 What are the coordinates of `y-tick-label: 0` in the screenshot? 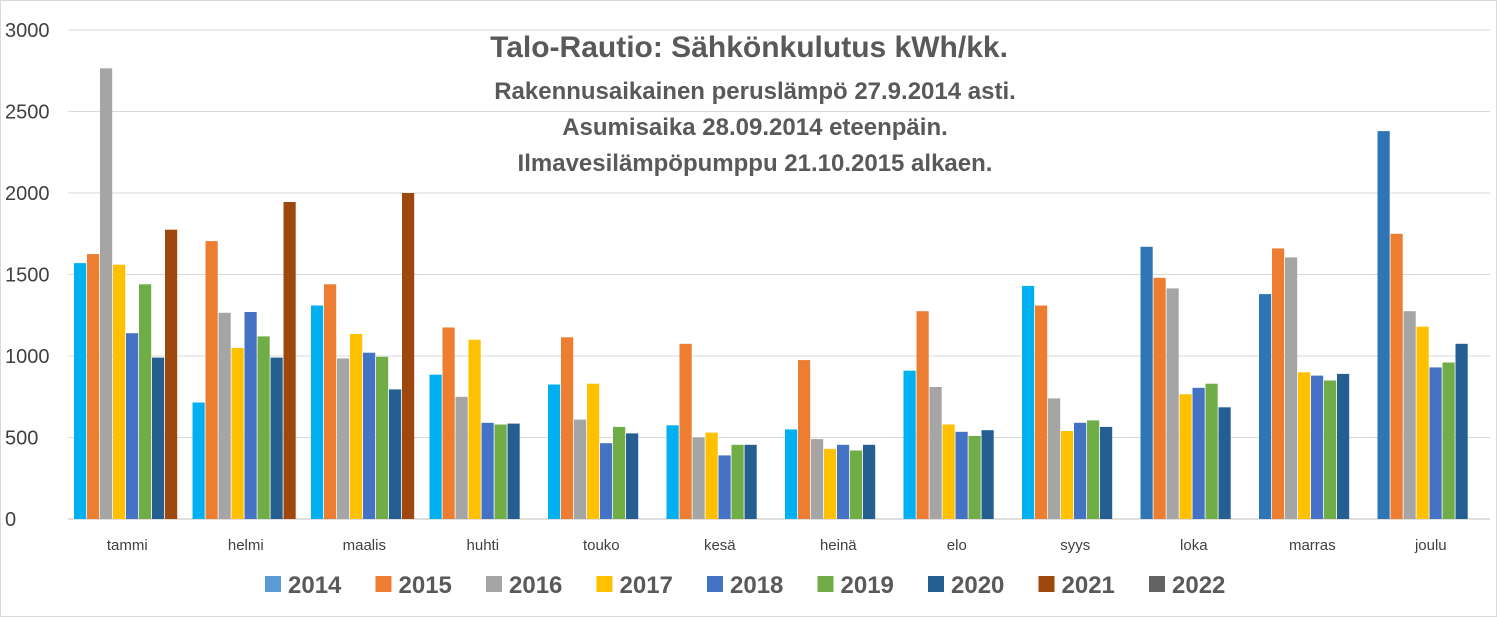 It's located at (10, 520).